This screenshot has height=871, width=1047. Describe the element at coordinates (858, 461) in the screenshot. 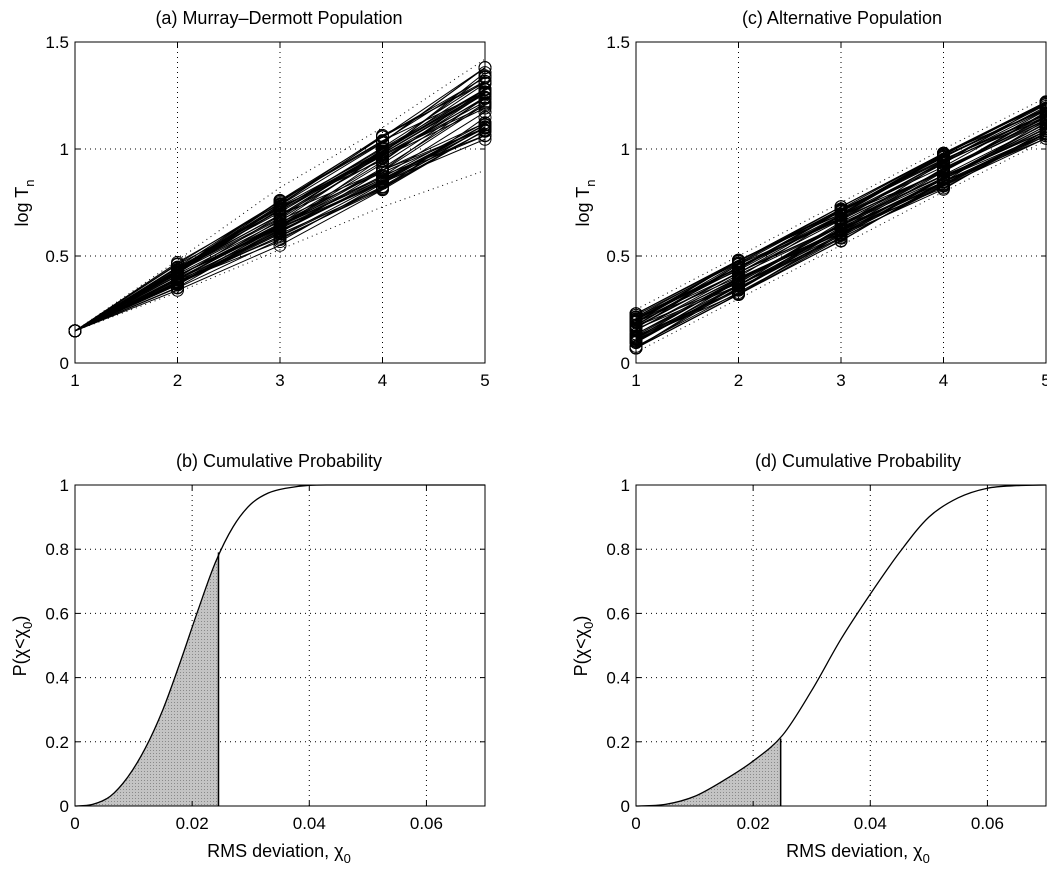

I see `chart-title: (d) Cumulative Probability` at that location.